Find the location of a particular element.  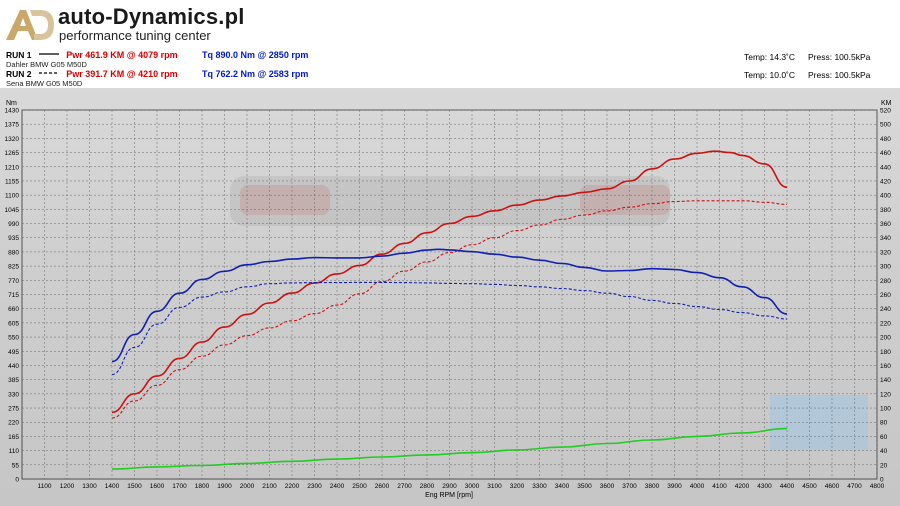

run1-torque: Tq 890.0 Nm @ 2850 rpm is located at coordinates (255, 55).